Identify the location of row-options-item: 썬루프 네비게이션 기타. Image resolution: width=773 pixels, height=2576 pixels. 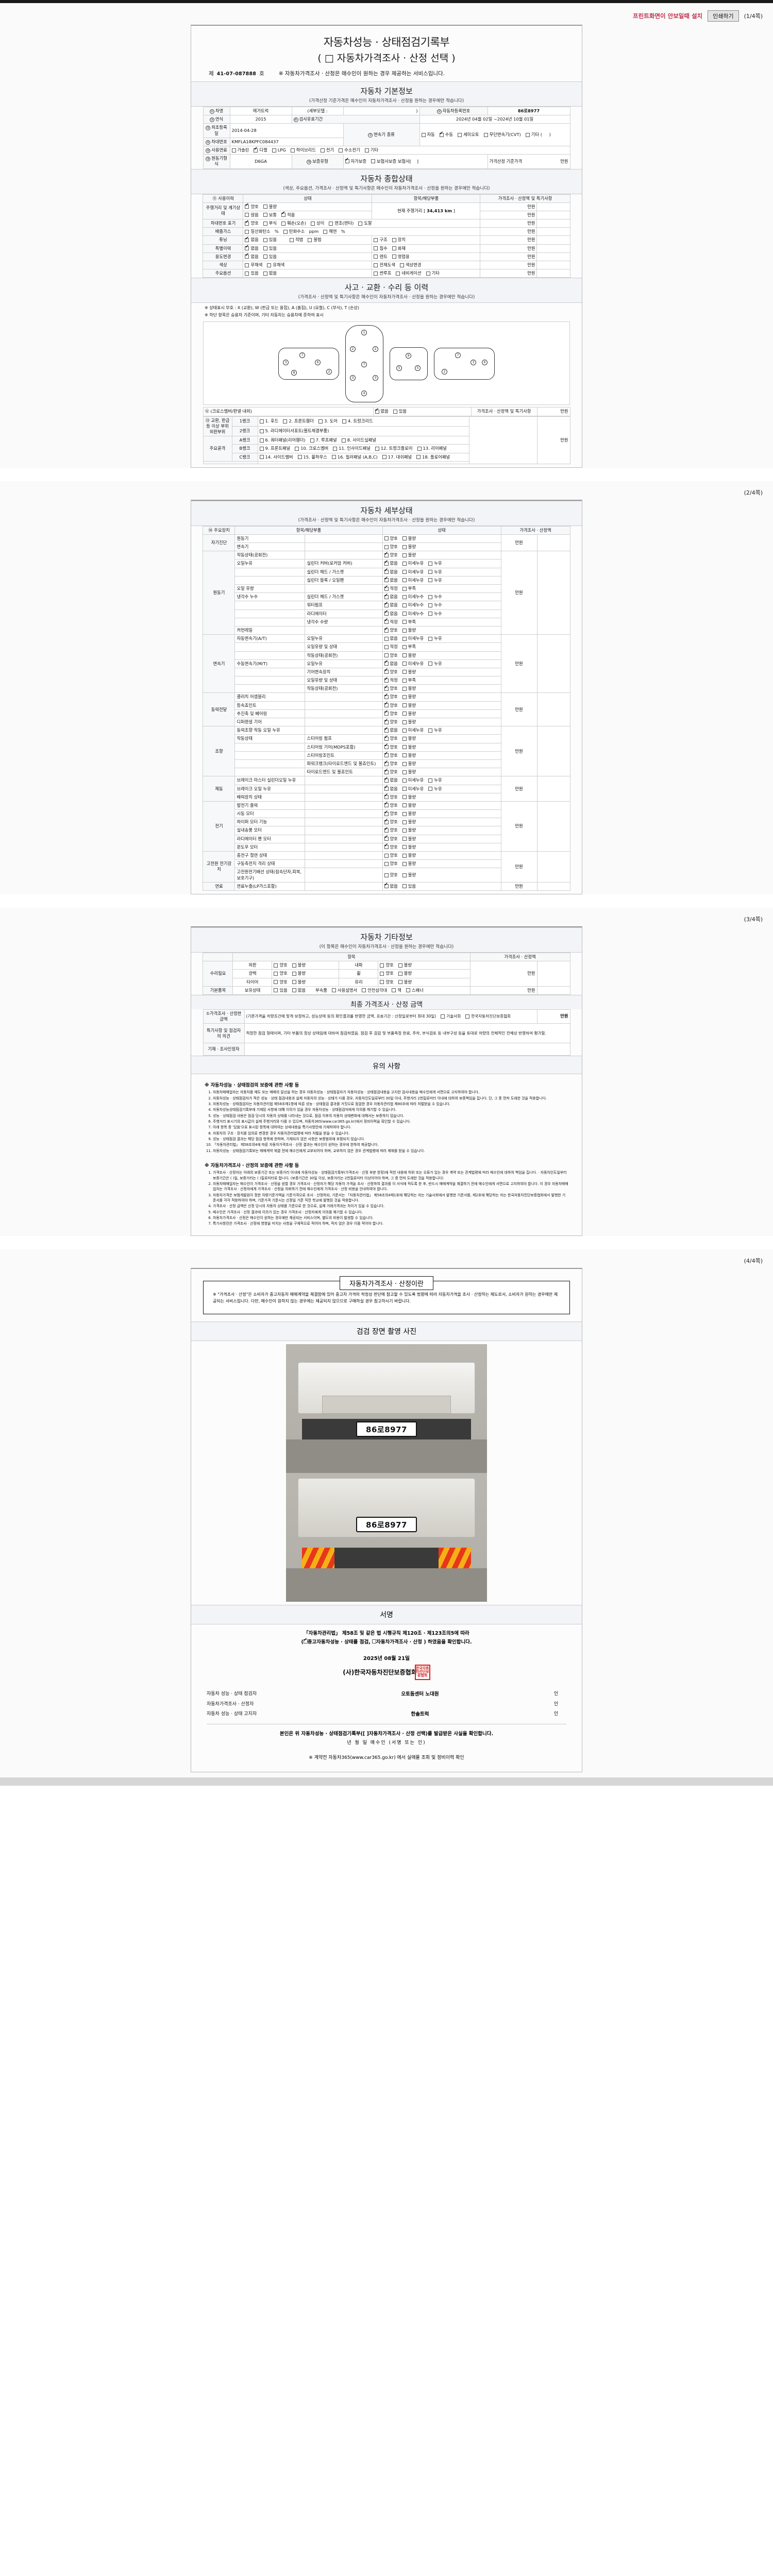
(427, 273).